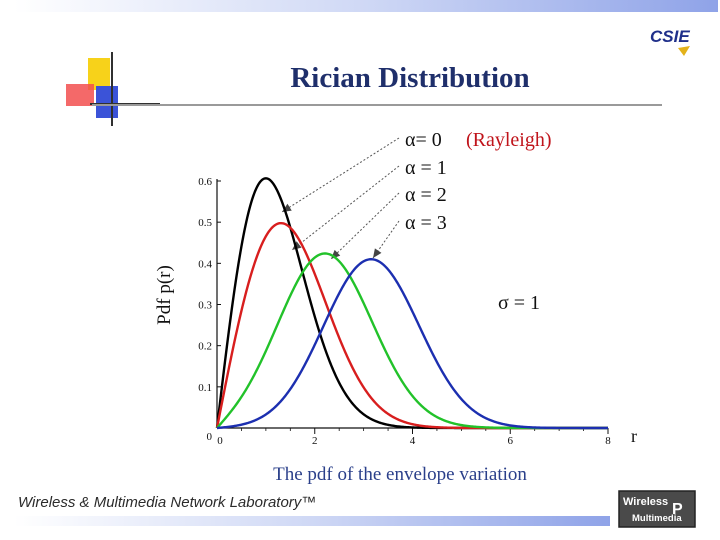 The height and width of the screenshot is (540, 720). What do you see at coordinates (210, 437) in the screenshot?
I see `y-tick-label: 0` at bounding box center [210, 437].